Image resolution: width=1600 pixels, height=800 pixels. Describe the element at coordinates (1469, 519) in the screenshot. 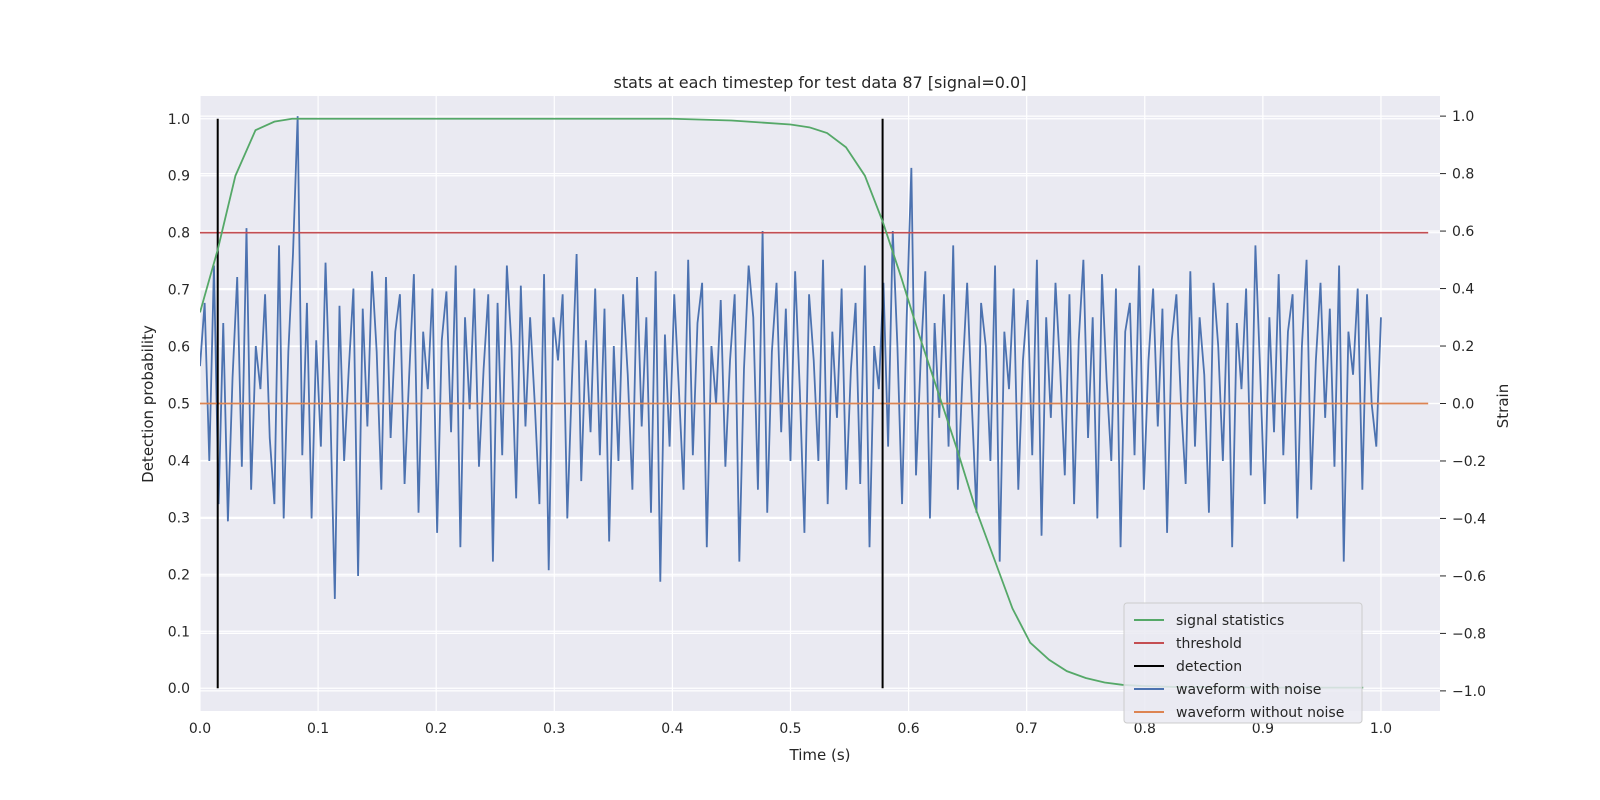

I see `y2-tick-label: −0.4` at that location.